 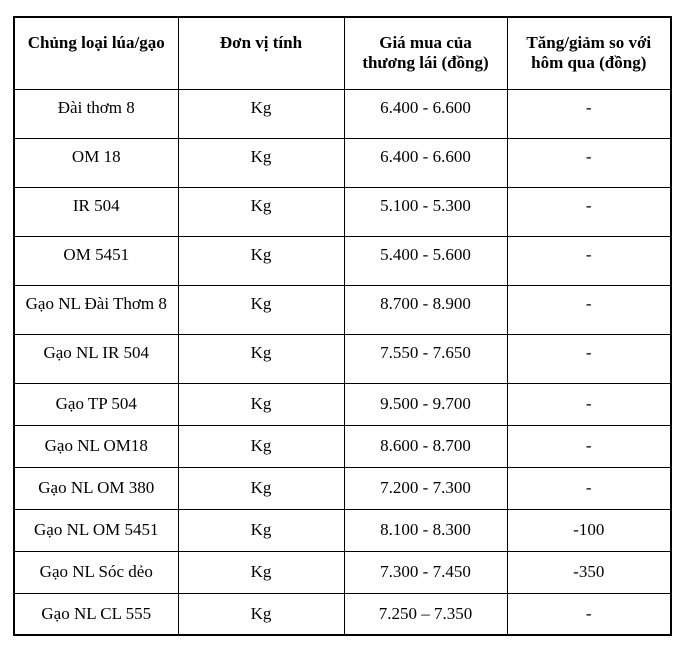 What do you see at coordinates (96, 614) in the screenshot?
I see `rice-type-cell: Gạo NL CL 555` at bounding box center [96, 614].